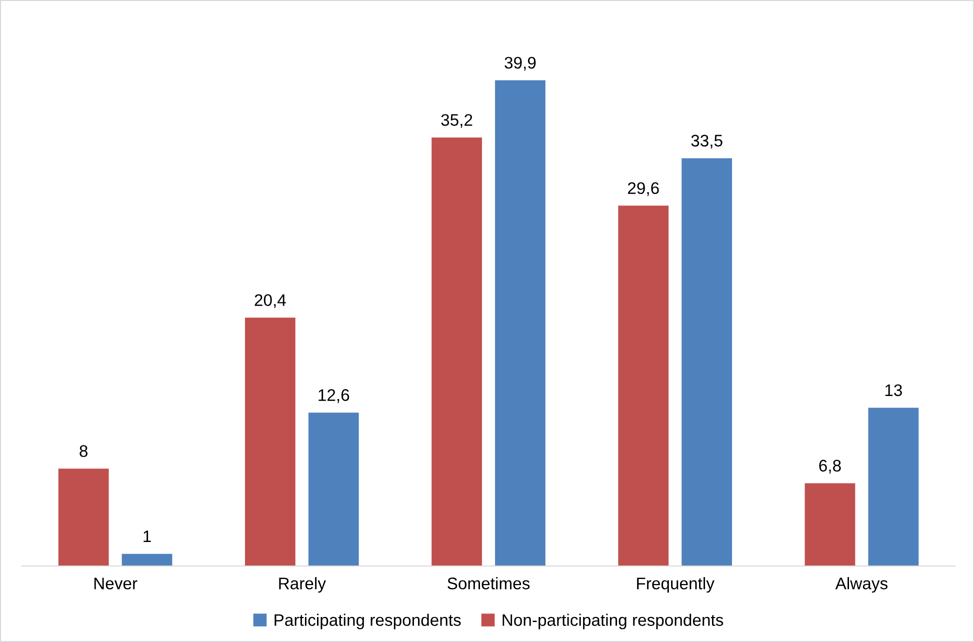 The width and height of the screenshot is (974, 642). What do you see at coordinates (456, 121) in the screenshot?
I see `data-label: 35,2` at bounding box center [456, 121].